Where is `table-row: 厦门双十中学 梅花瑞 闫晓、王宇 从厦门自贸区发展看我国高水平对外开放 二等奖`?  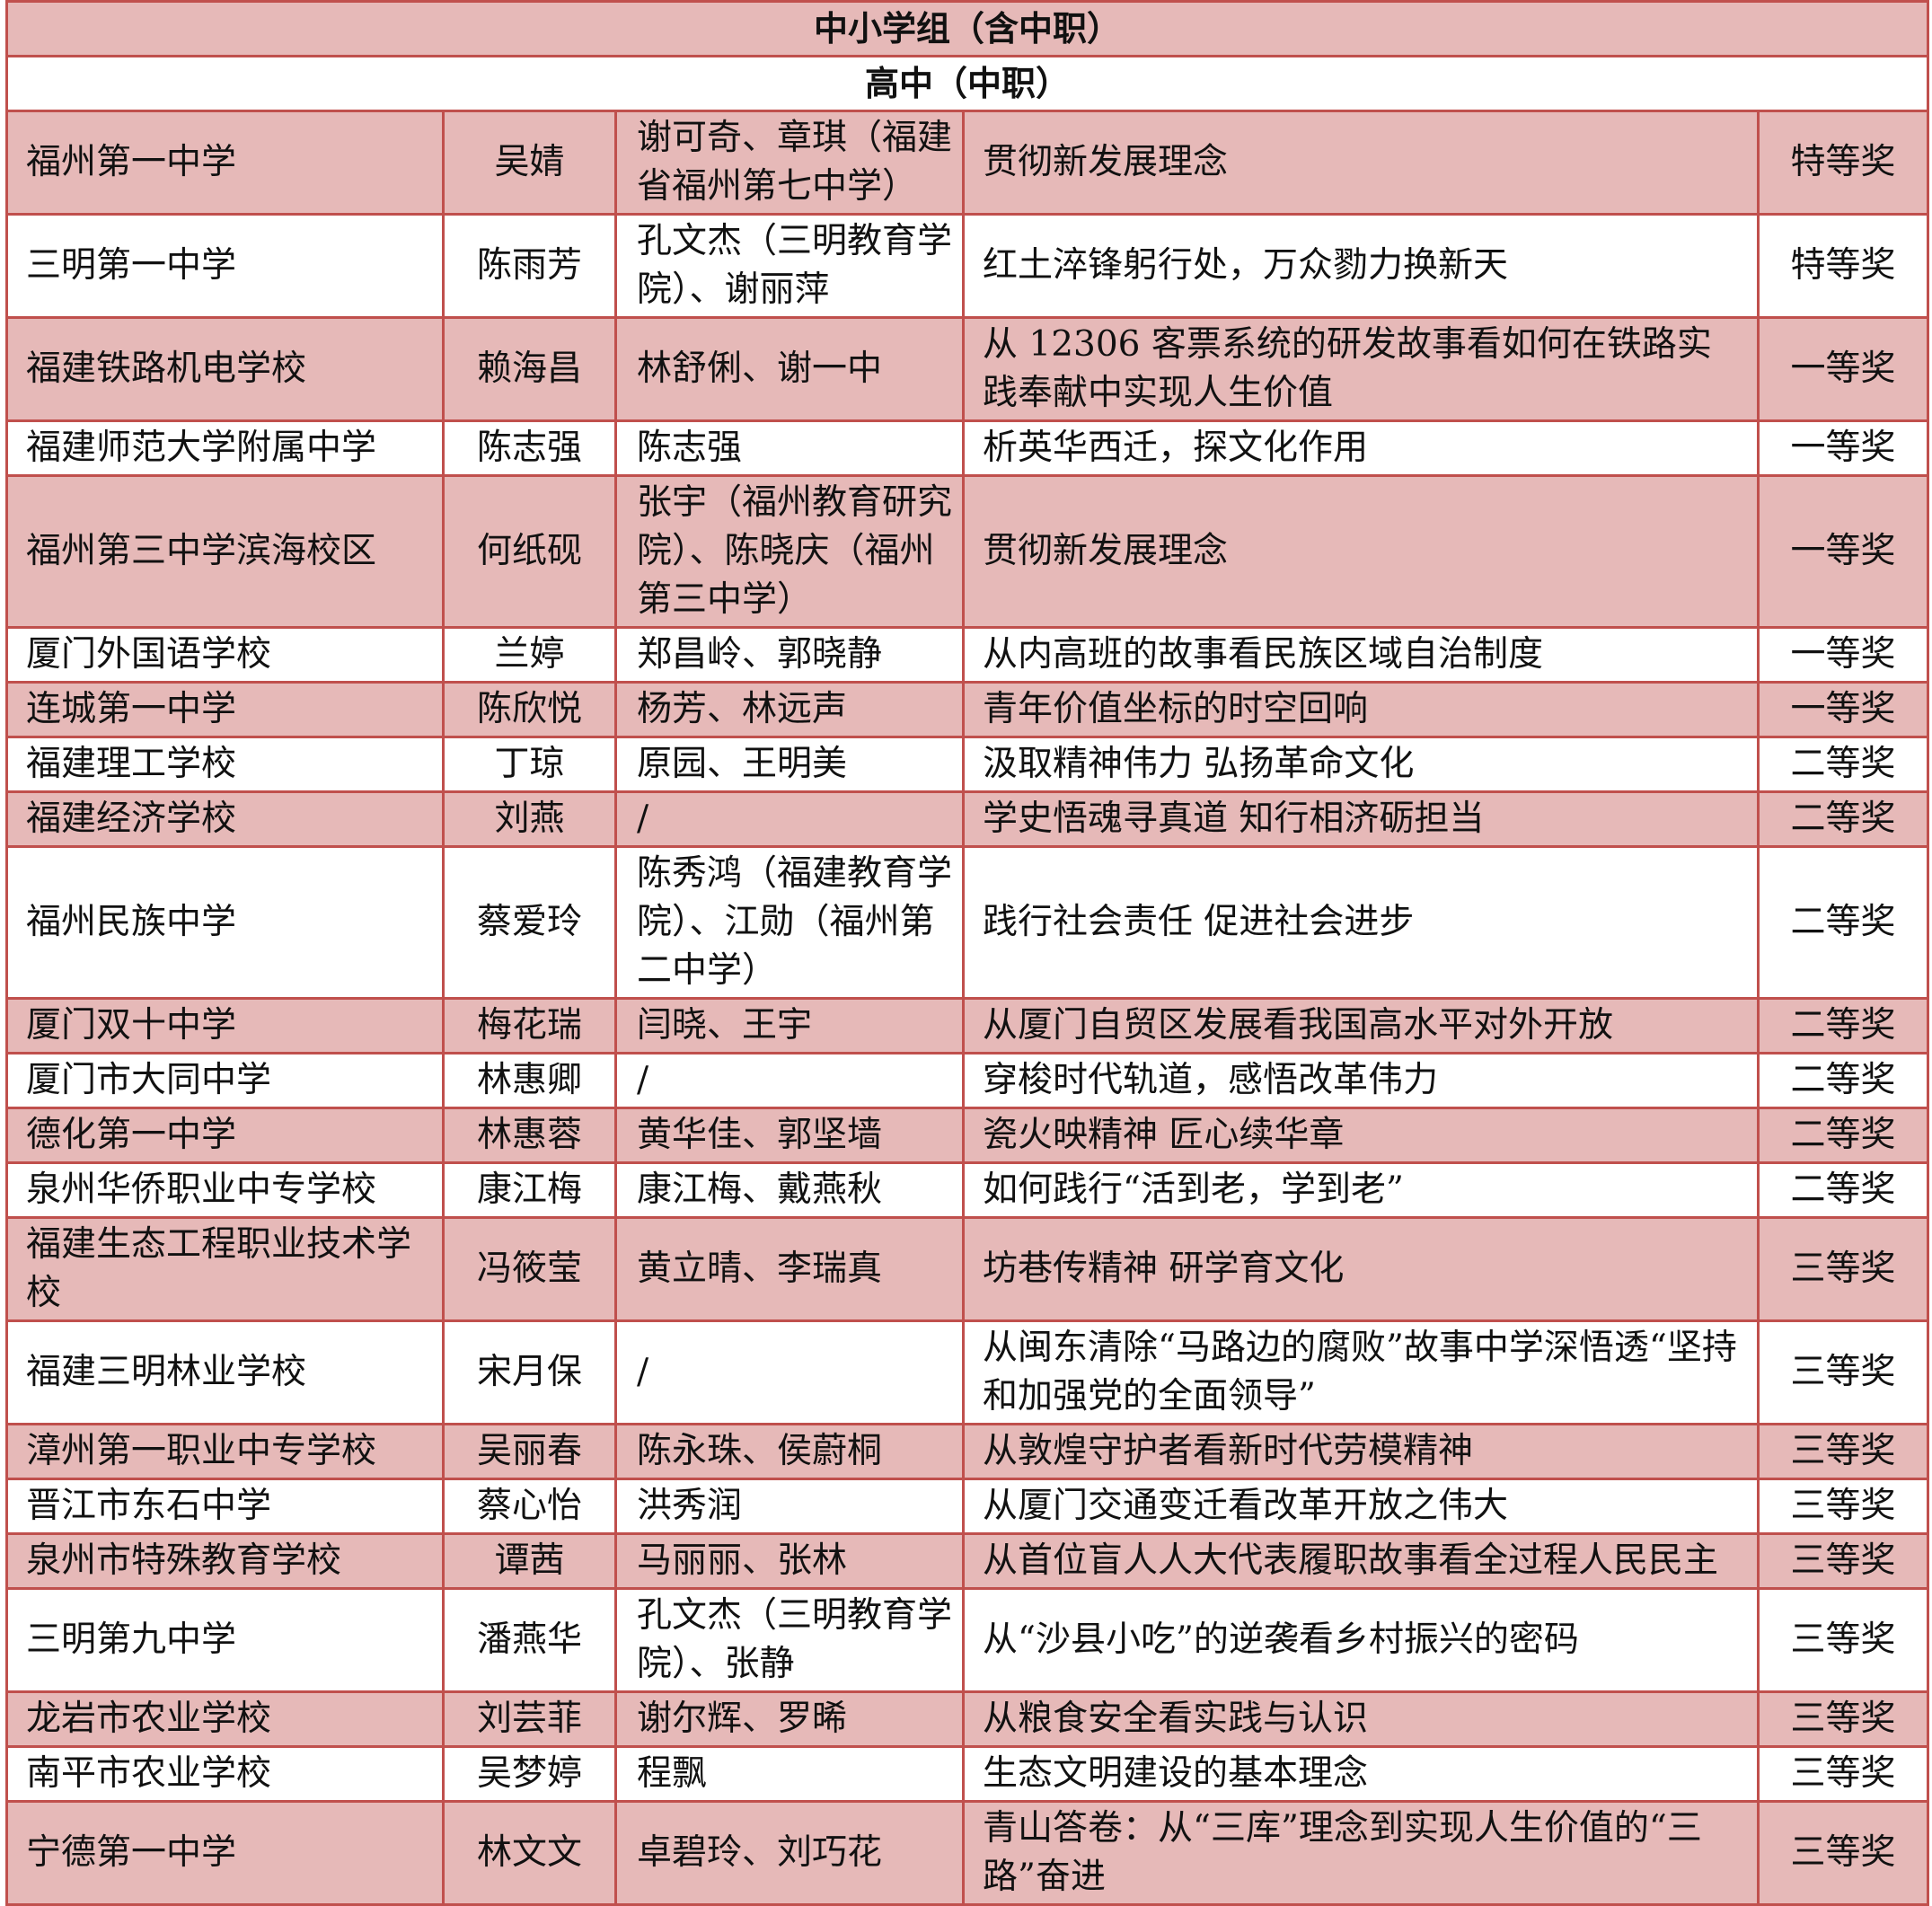
table-row: 厦门双十中学 梅花瑞 闫晓、王宇 从厦门自贸区发展看我国高水平对外开放 二等奖 is located at coordinates (967, 1025).